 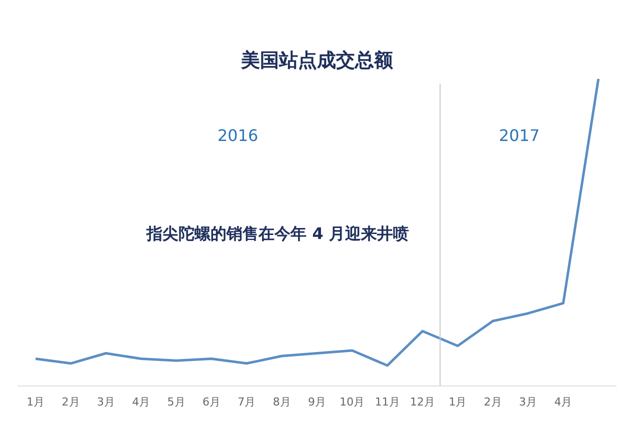 What do you see at coordinates (281, 401) in the screenshot?
I see `x-tick-label: 8月` at bounding box center [281, 401].